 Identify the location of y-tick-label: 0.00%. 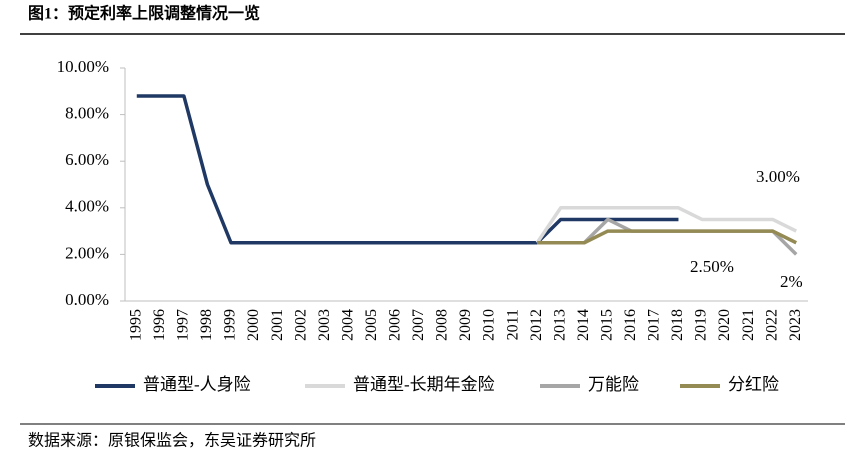
(87, 299).